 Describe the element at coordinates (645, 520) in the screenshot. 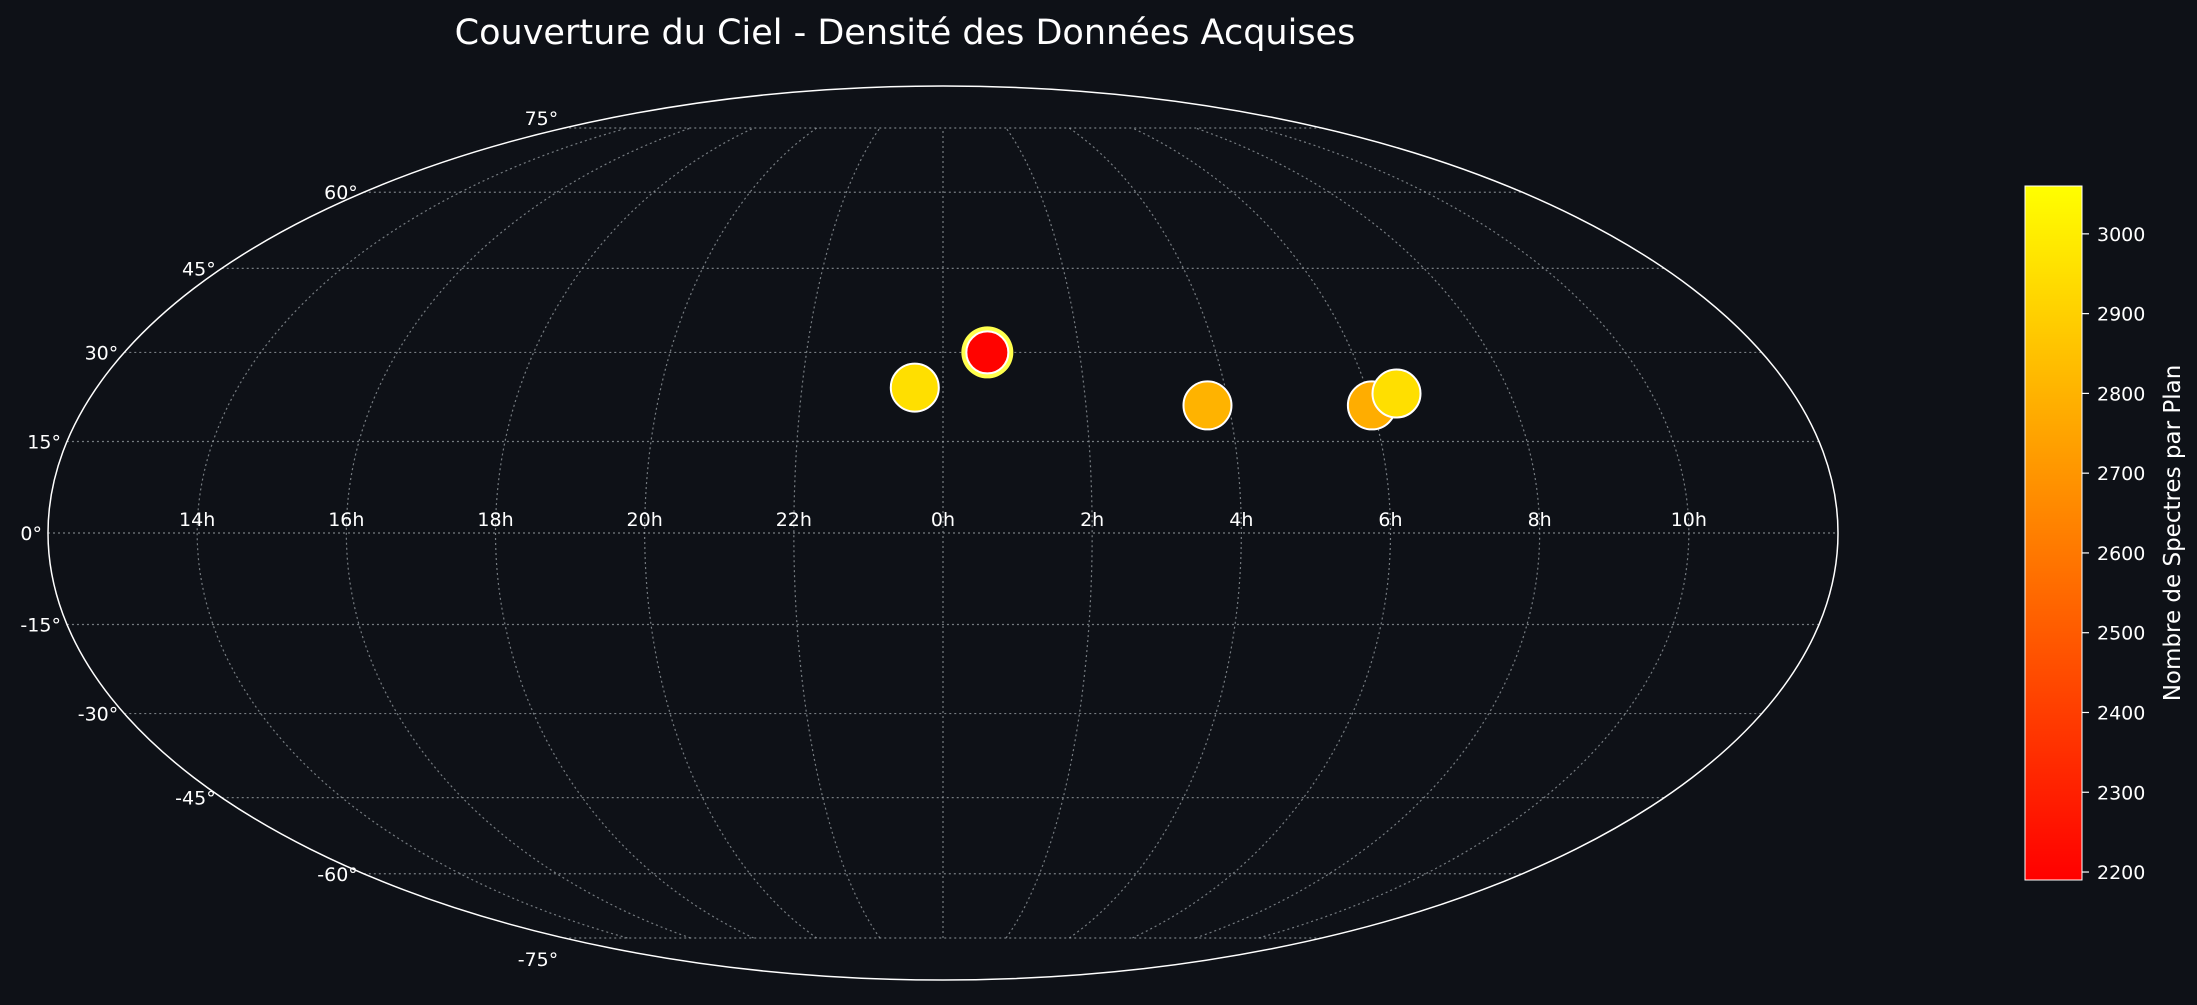

I see `ra-tick-label: 20h` at that location.